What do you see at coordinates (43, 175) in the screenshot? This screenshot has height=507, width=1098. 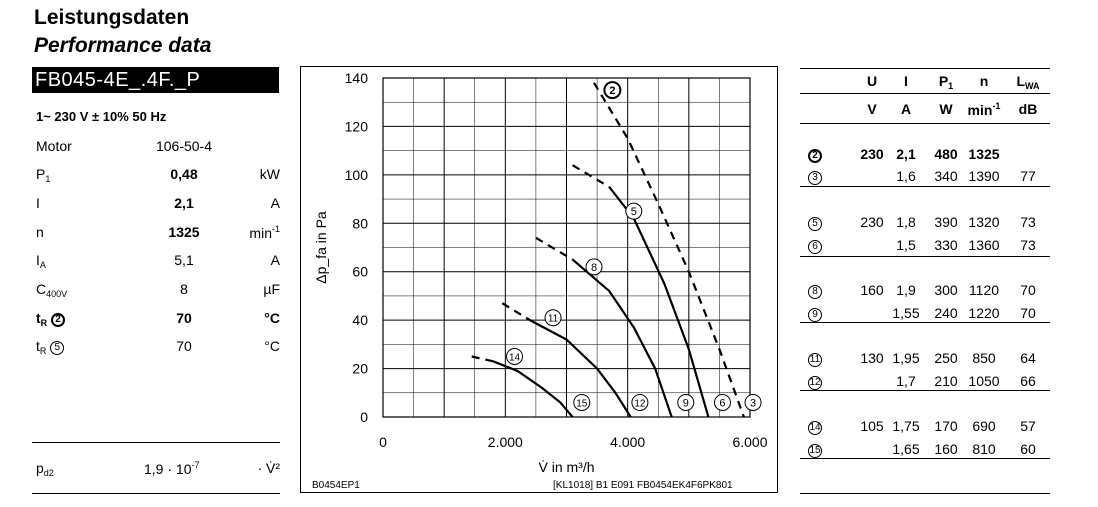 I see `spec-label: P1` at bounding box center [43, 175].